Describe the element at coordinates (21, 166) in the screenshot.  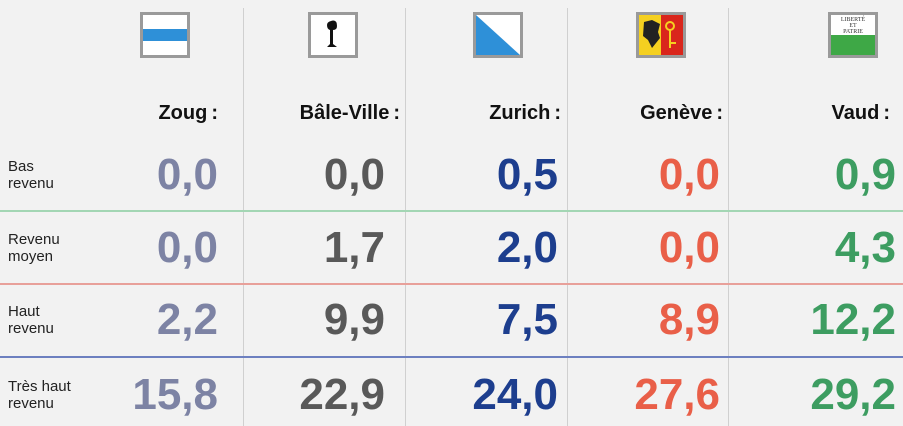
I see `row-label-line: Bas` at that location.